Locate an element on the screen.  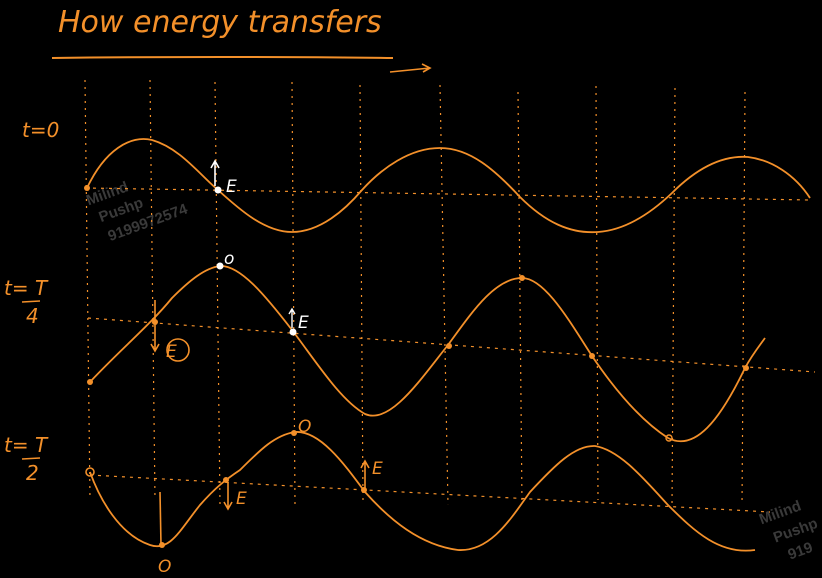
point-quarter-trough is located at coordinates (669, 438).